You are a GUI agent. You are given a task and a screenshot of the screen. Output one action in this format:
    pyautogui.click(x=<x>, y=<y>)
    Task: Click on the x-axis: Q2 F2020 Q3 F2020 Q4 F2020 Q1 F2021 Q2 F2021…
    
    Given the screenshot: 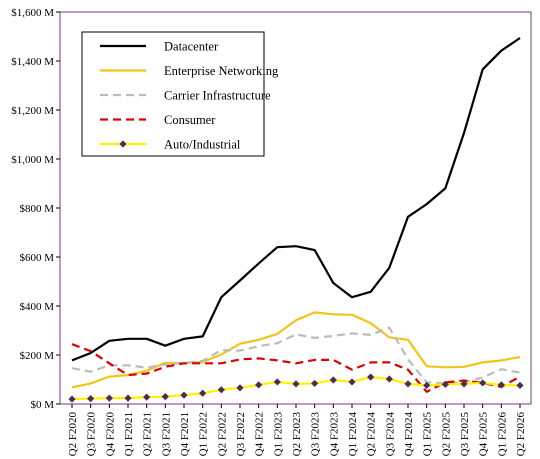 What is the action you would take?
    pyautogui.click(x=297, y=430)
    